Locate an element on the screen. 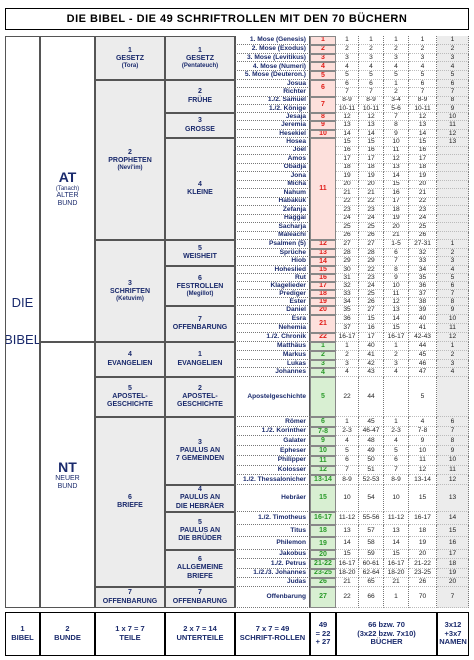 The height and width of the screenshot is (660, 474). footer-cell: 2 BUNDE is located at coordinates (67, 634).